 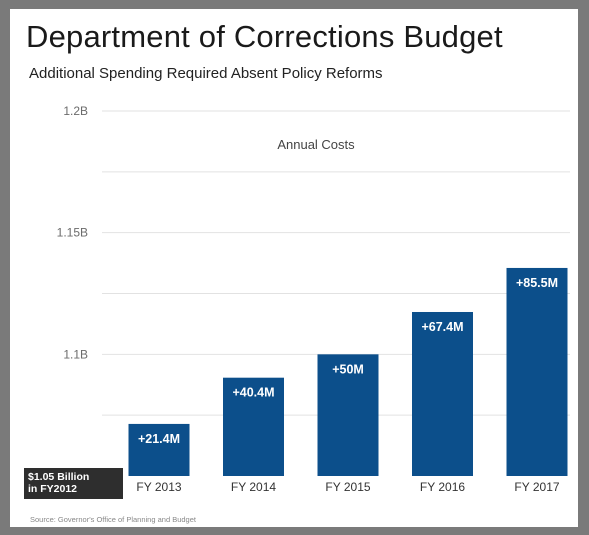 What do you see at coordinates (72, 233) in the screenshot?
I see `y-tick-label: 1.15B` at bounding box center [72, 233].